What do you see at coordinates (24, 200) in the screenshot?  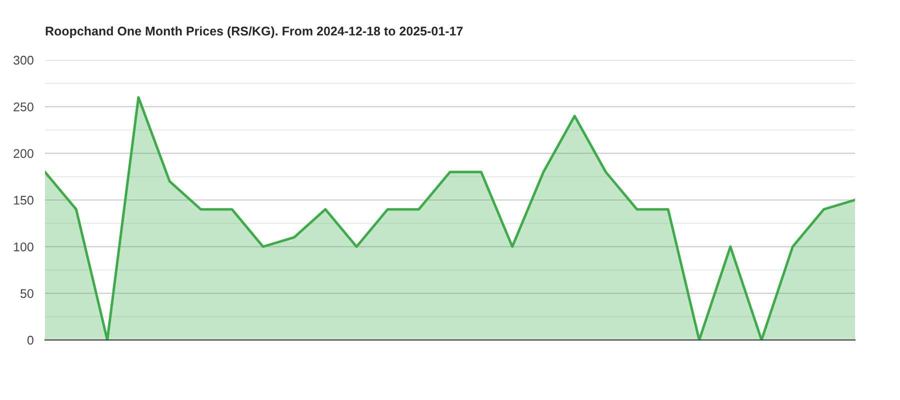 I see `y-tick-label: 150` at bounding box center [24, 200].